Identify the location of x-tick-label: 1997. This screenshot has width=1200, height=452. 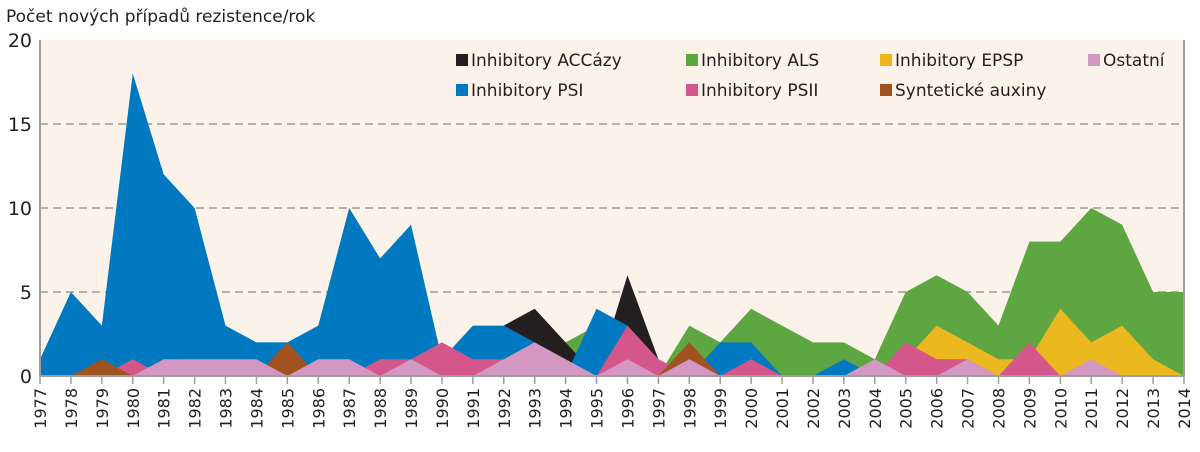
(658, 408).